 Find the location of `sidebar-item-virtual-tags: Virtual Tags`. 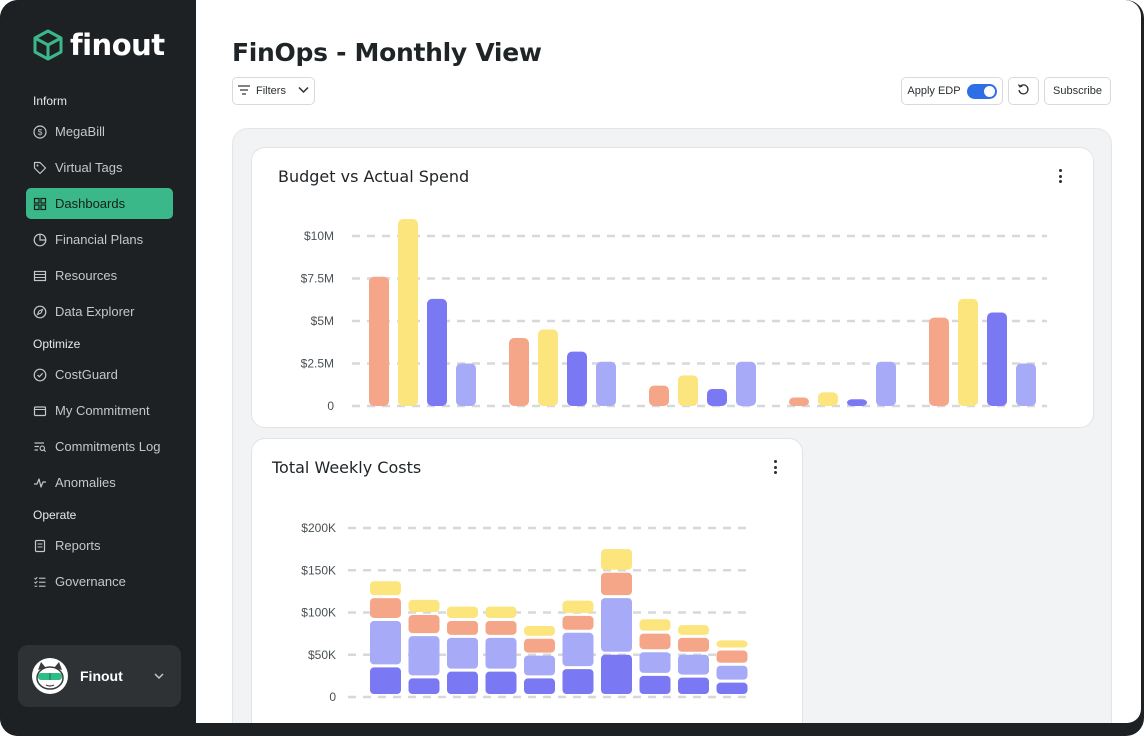

sidebar-item-virtual-tags: Virtual Tags is located at coordinates (99, 167).